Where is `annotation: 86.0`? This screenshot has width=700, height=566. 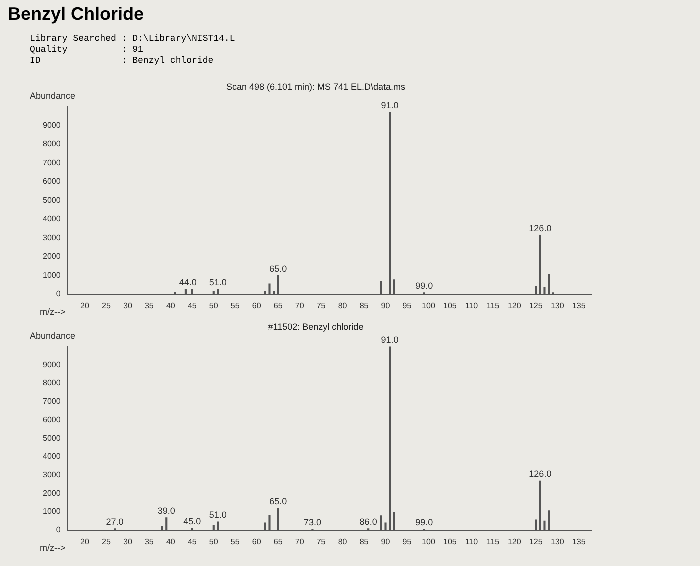
annotation: 86.0 is located at coordinates (369, 521).